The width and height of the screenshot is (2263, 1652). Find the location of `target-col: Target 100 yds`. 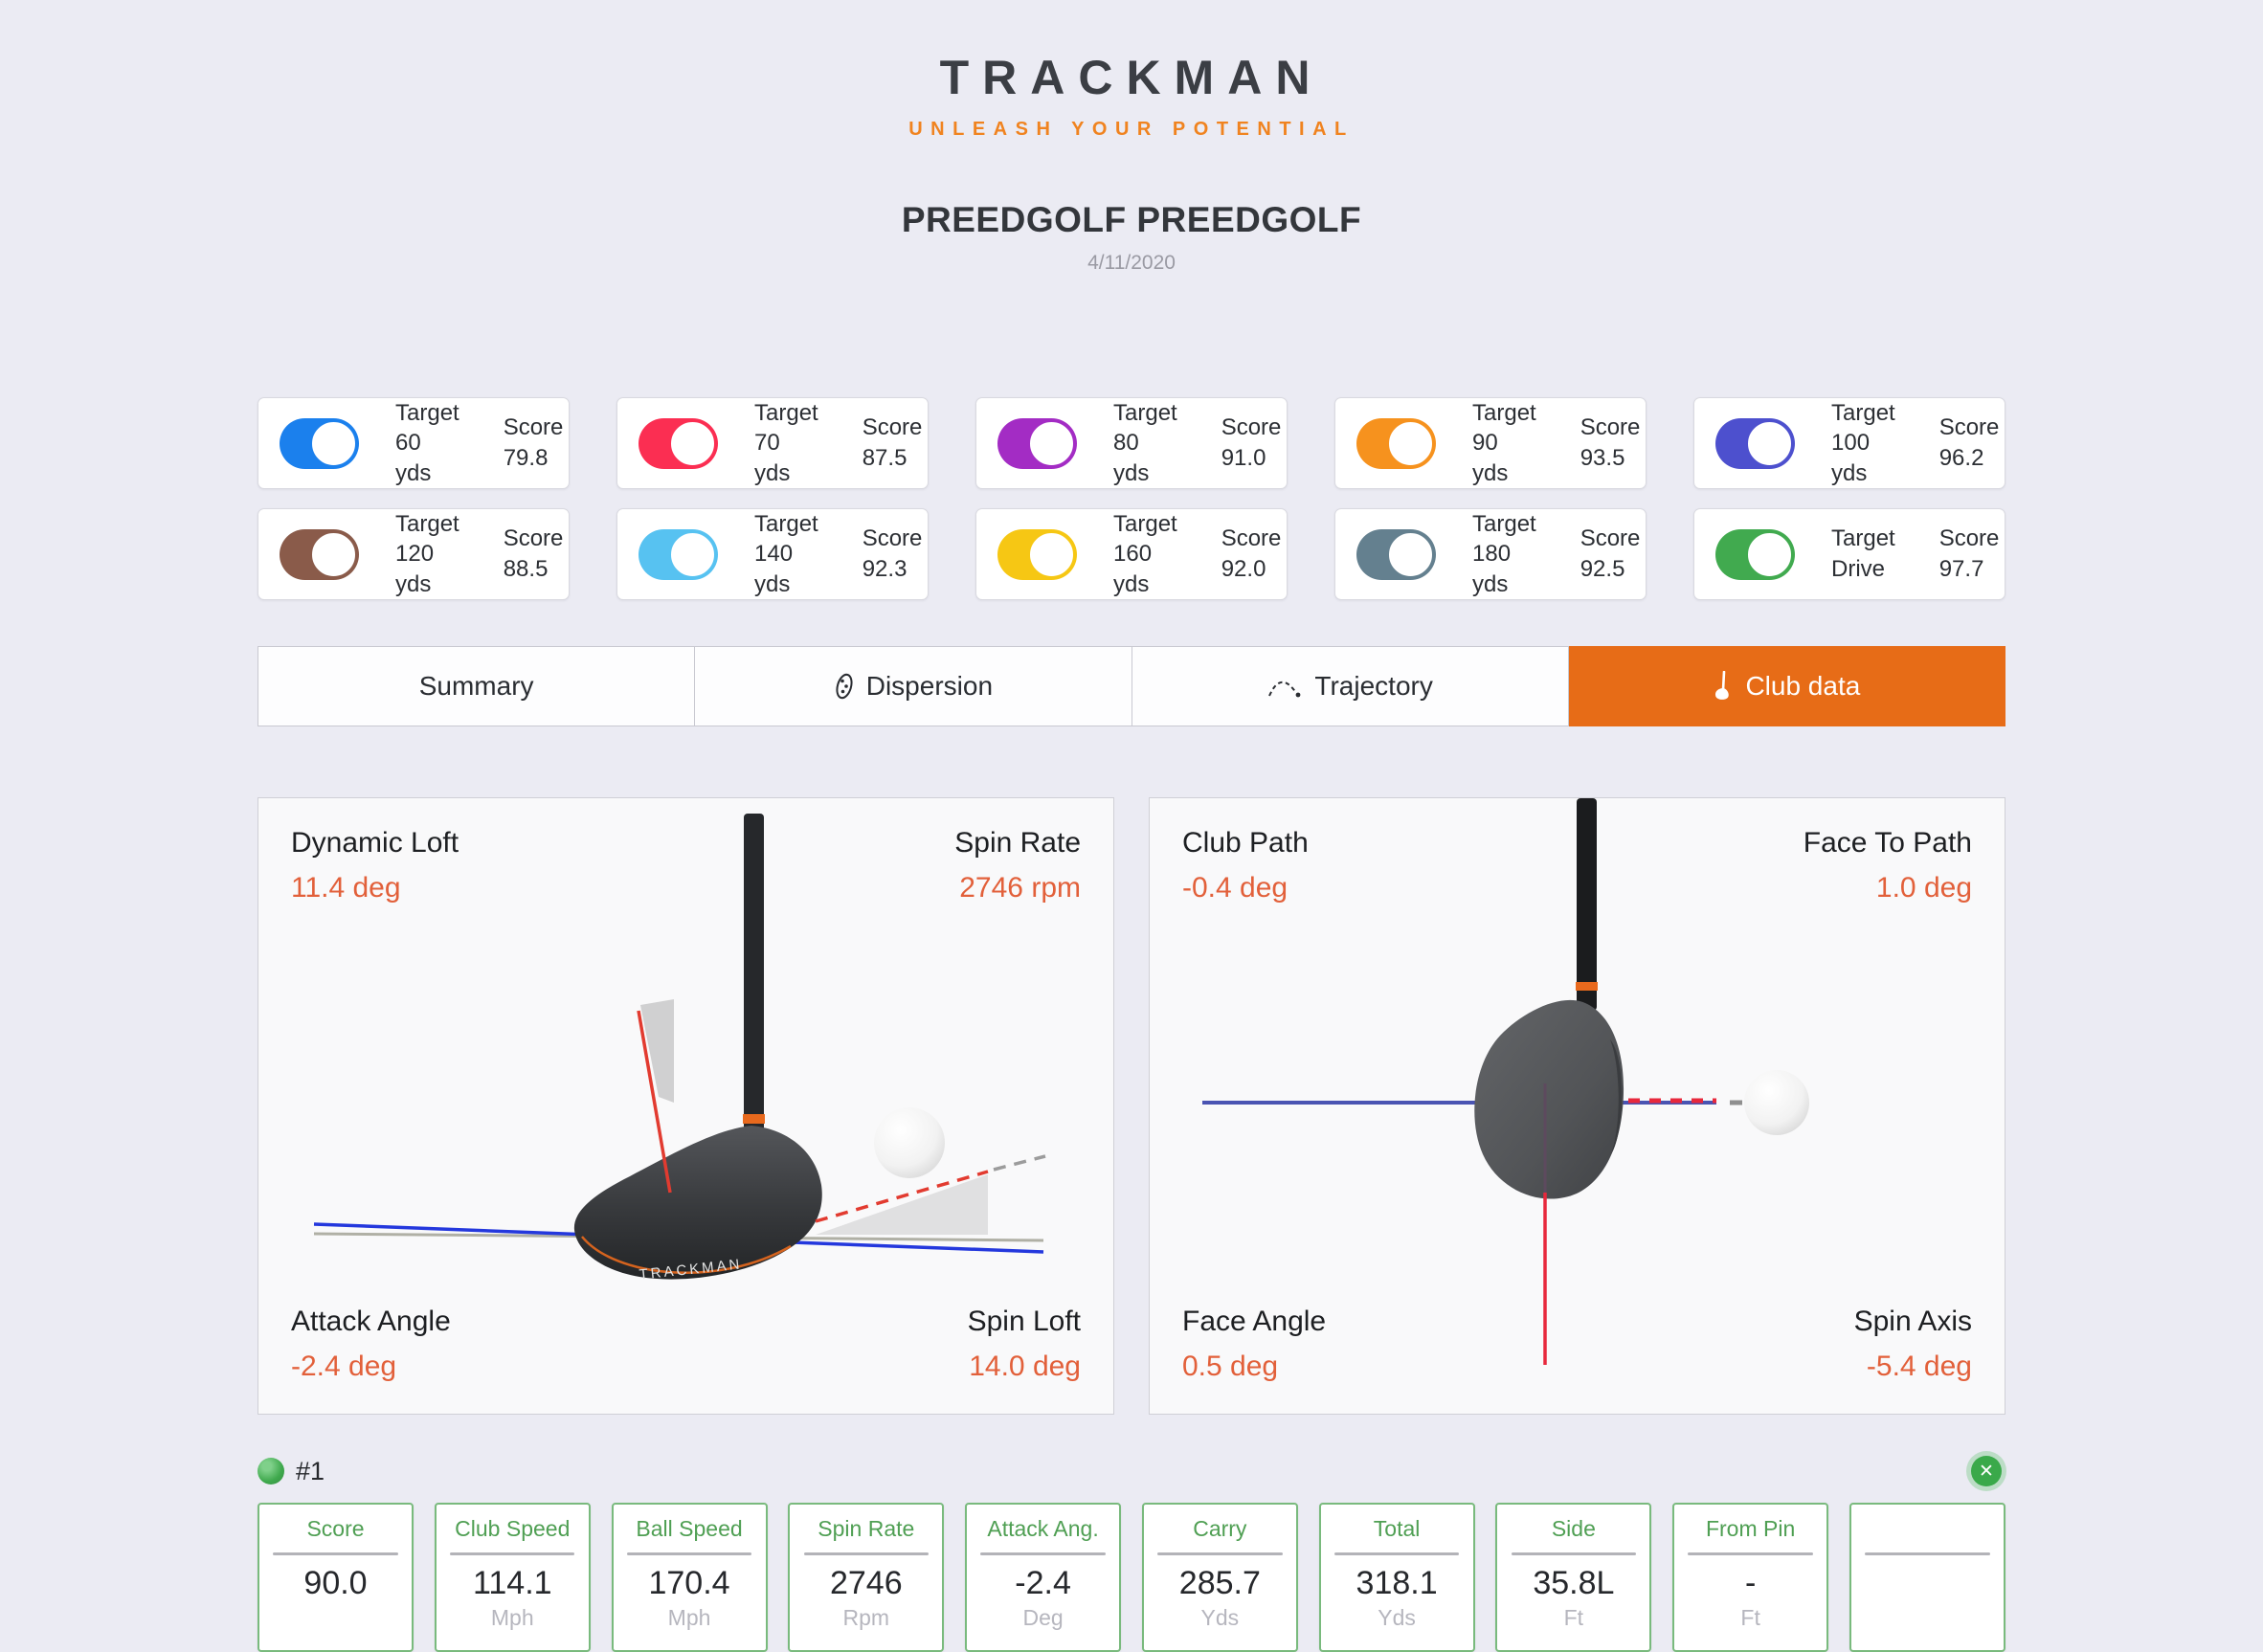

target-col: Target 100 yds is located at coordinates (1863, 443).